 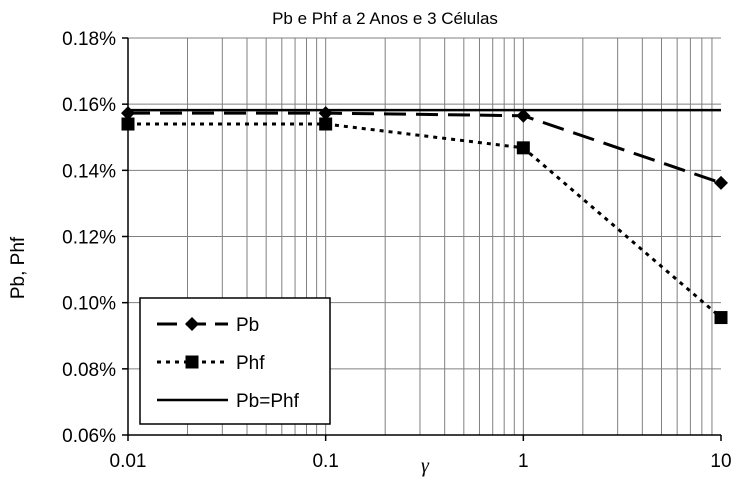 What do you see at coordinates (421, 453) in the screenshot?
I see `x-tick-labels: 0.01 0.1 1 10` at bounding box center [421, 453].